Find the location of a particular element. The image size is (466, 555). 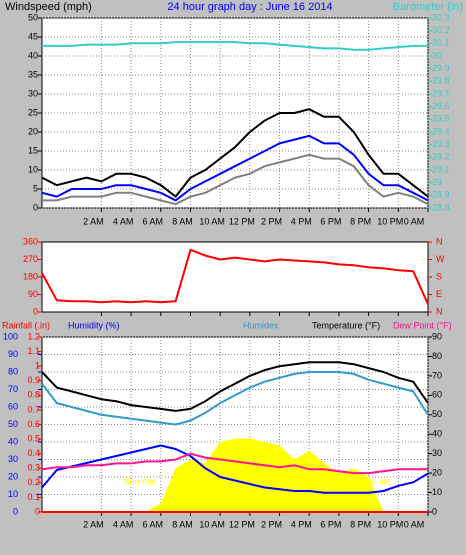

y2-tick-label: S is located at coordinates (439, 276).